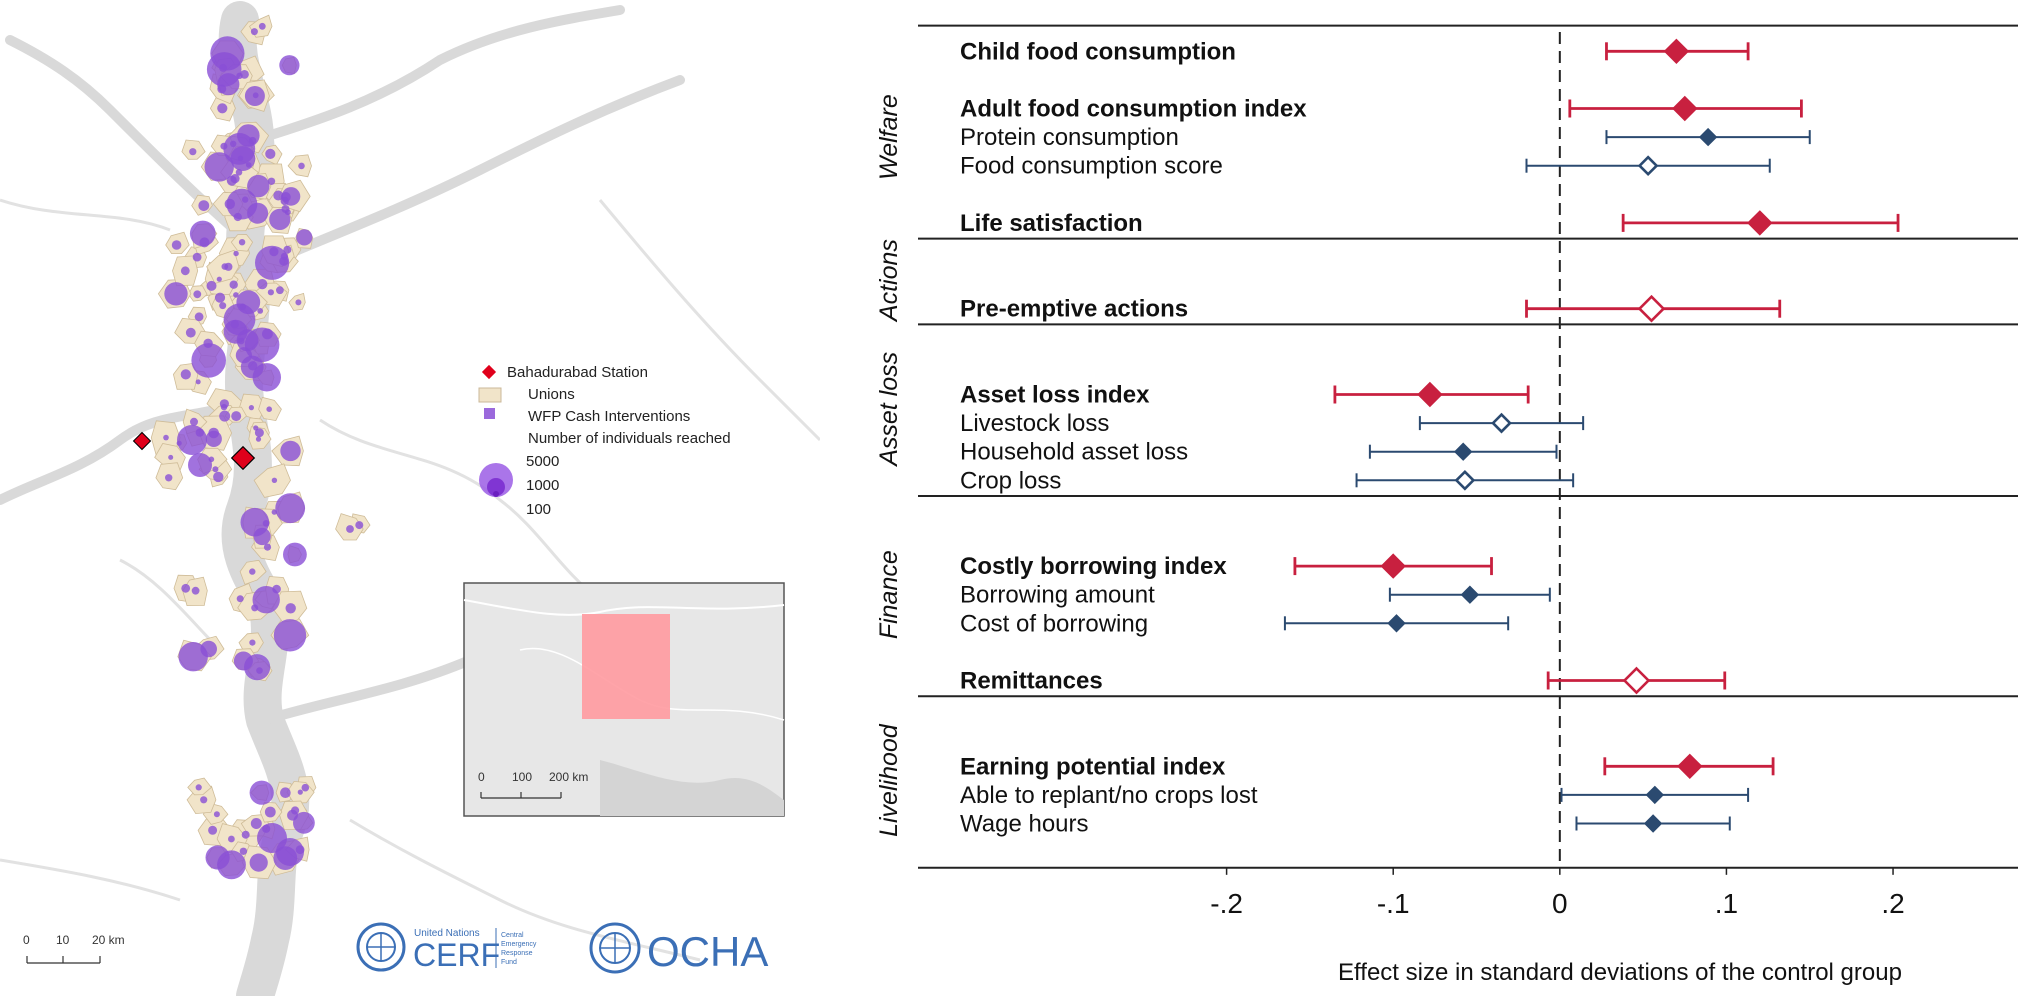  What do you see at coordinates (519, 944) in the screenshot?
I see `cerf-desc-2: Emergency` at bounding box center [519, 944].